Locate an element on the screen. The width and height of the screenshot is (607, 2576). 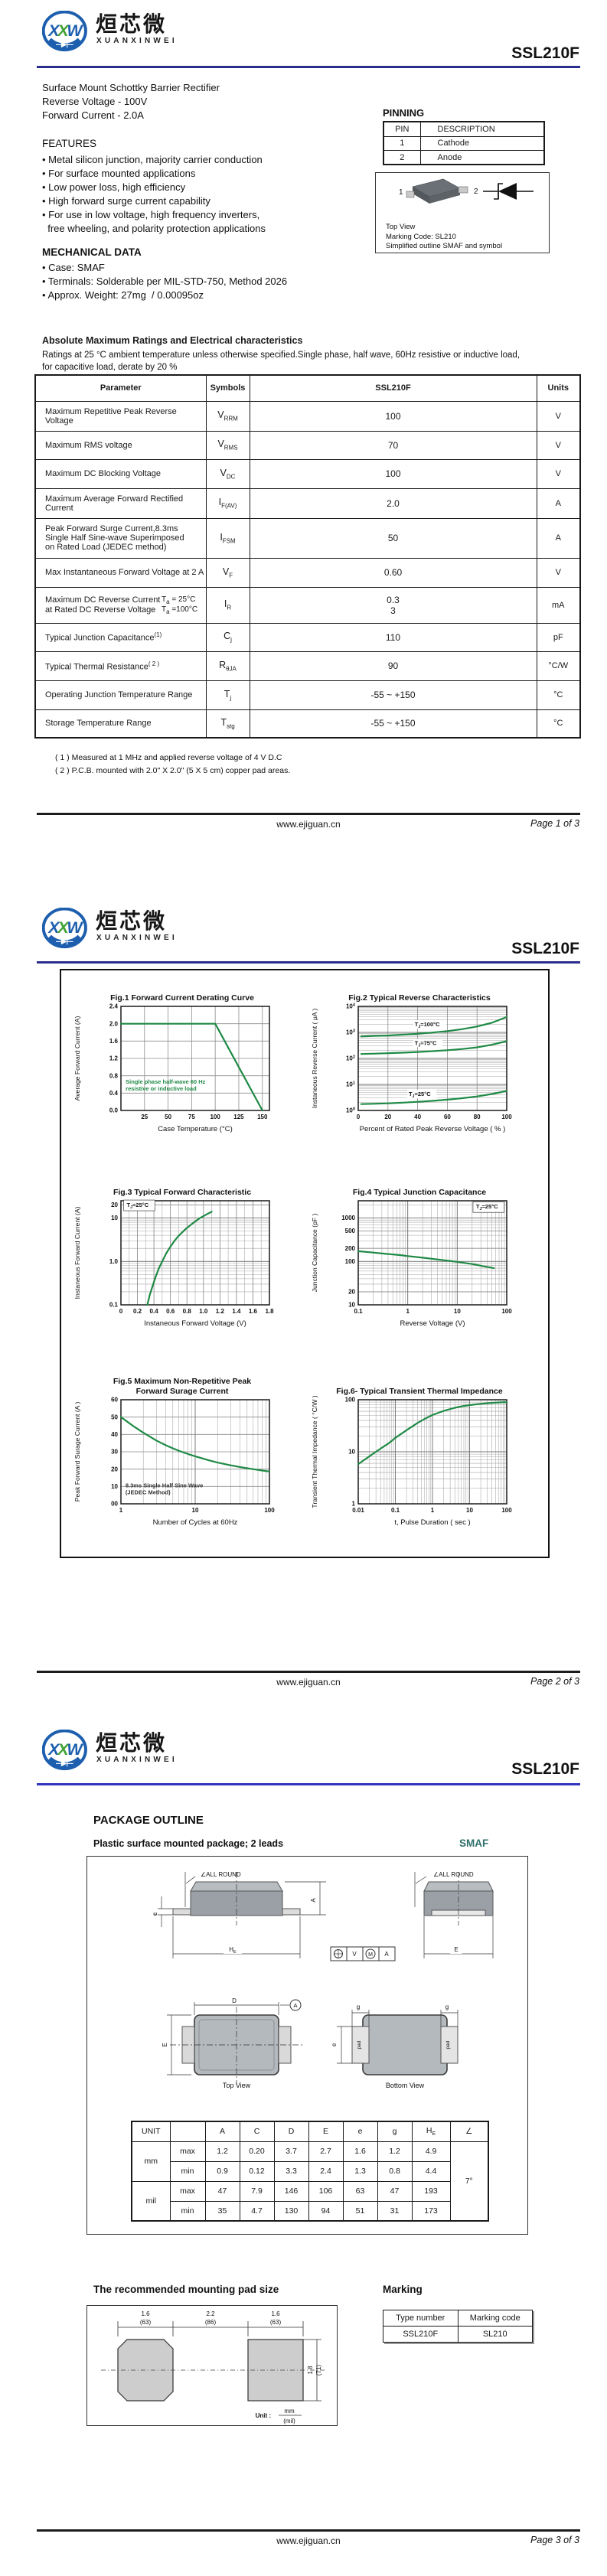
fig4-xtick: 100 is located at coordinates (507, 1311).